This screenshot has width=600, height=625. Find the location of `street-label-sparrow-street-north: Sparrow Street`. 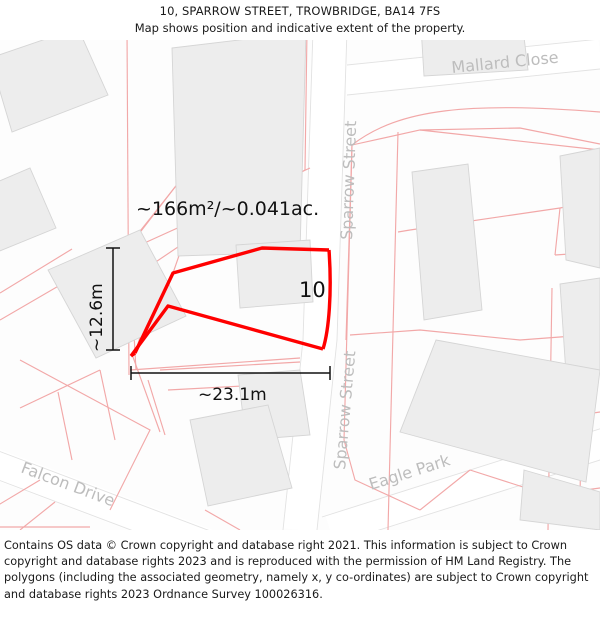

street-label-sparrow-street-north: Sparrow Street is located at coordinates (348, 180).